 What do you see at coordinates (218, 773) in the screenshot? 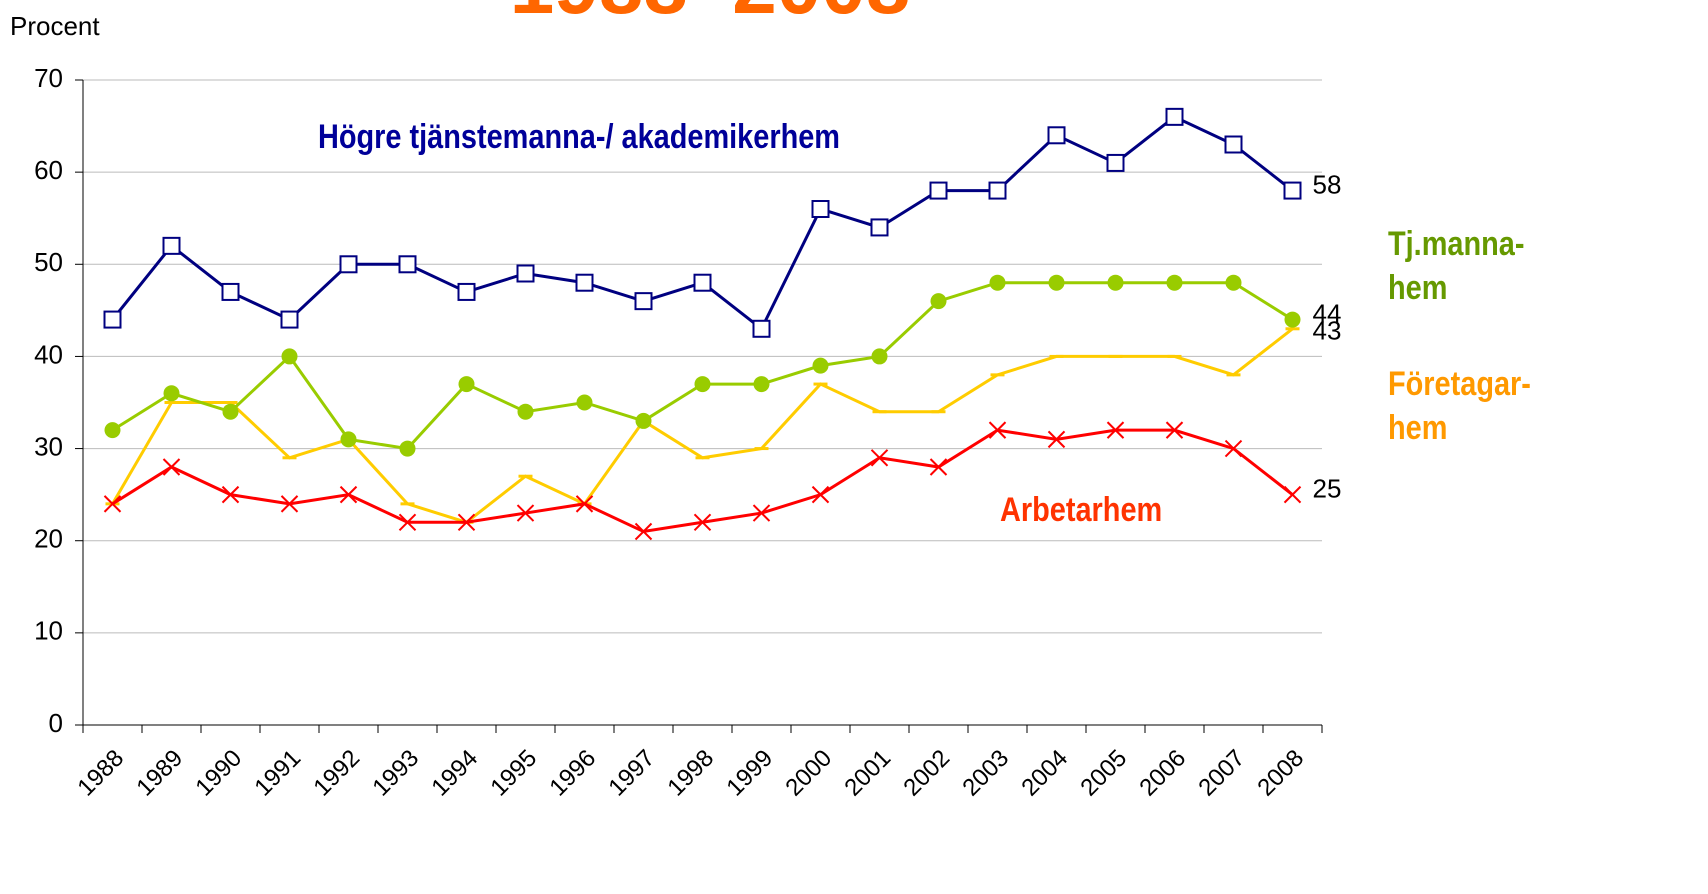
I see `x-tick-label: 1990` at bounding box center [218, 773].